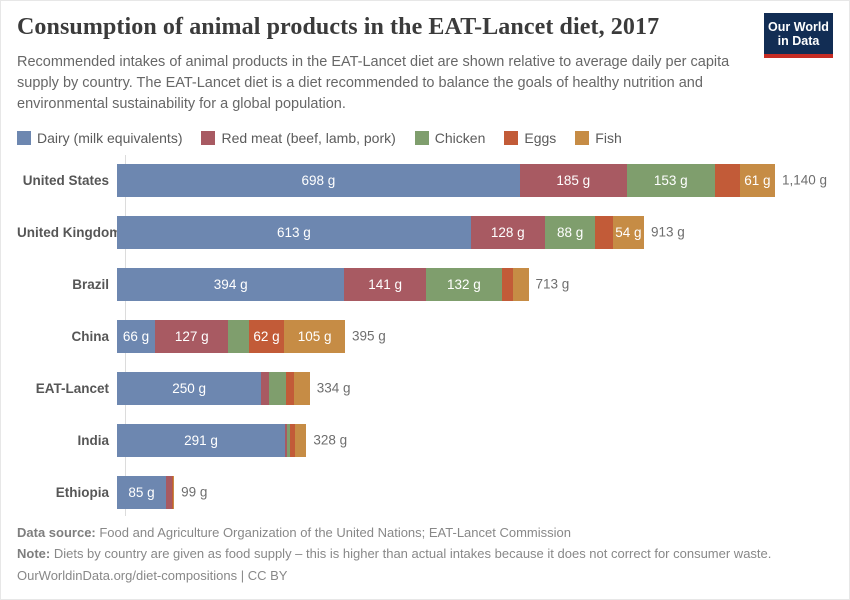  What do you see at coordinates (90, 284) in the screenshot?
I see `country-label: Brazil` at bounding box center [90, 284].